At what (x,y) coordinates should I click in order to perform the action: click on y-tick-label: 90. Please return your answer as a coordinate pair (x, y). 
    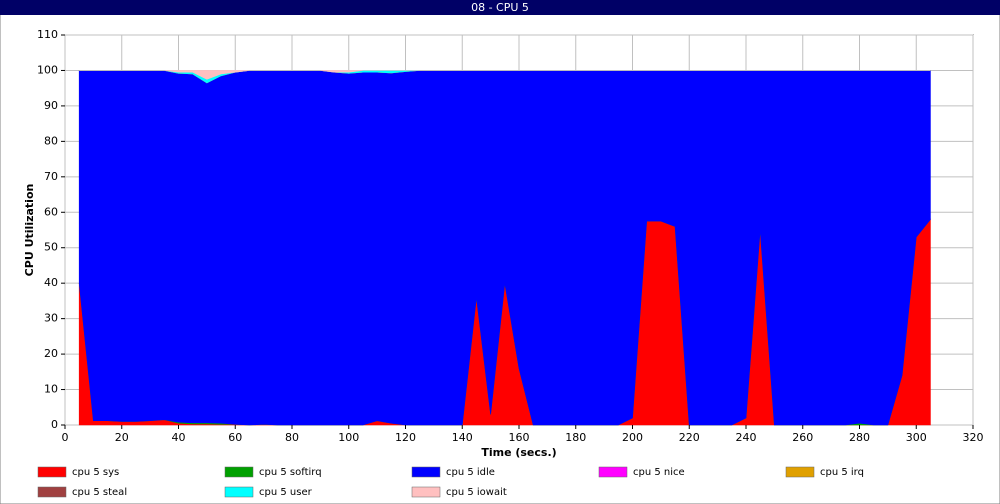
    Looking at the image, I should click on (51, 105).